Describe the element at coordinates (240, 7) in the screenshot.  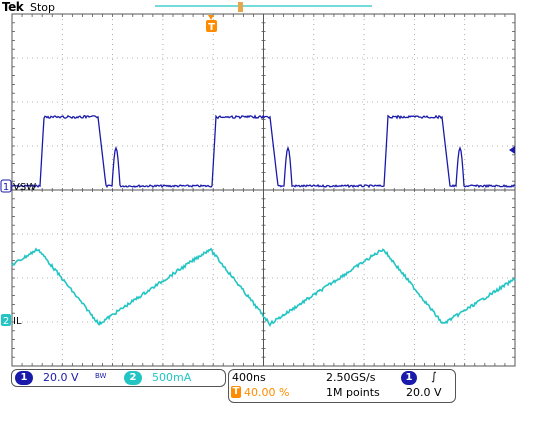
I see `record-view-marker` at that location.